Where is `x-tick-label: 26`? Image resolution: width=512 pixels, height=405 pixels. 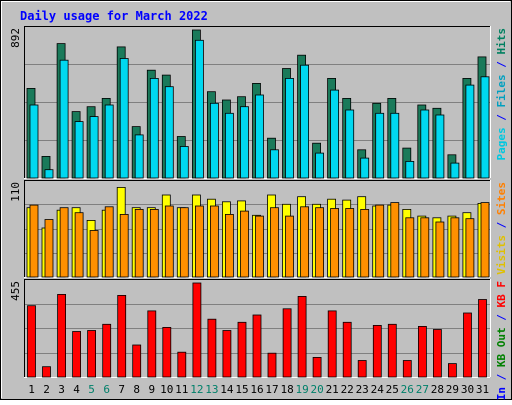
x-tick-label: 26 is located at coordinates (407, 389).